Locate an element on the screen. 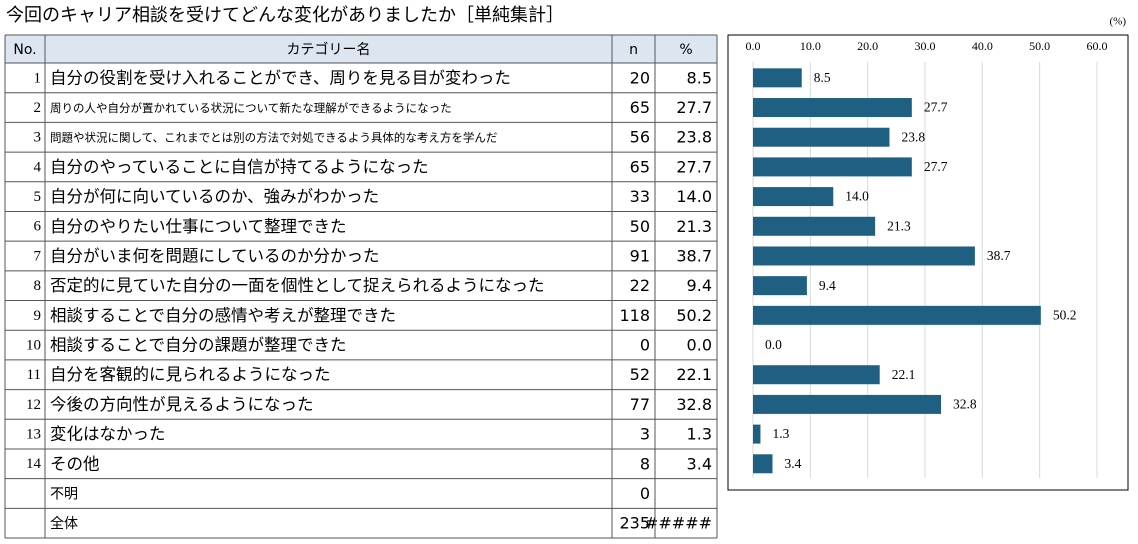  value-label: 1.3 is located at coordinates (780, 433).